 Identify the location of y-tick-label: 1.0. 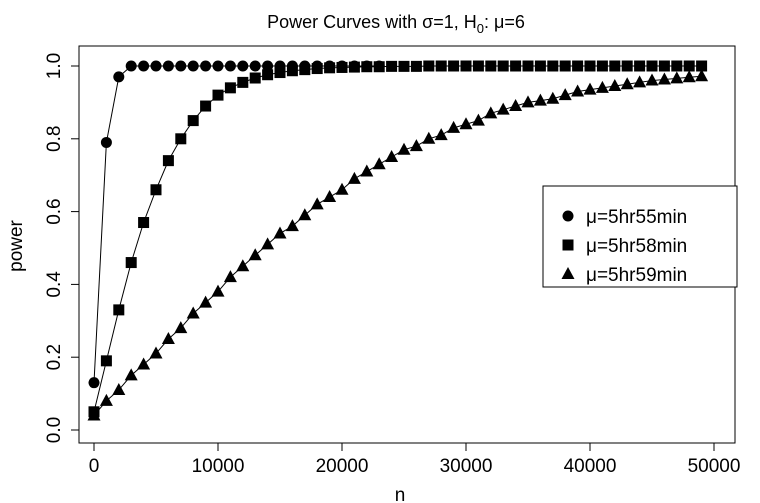
(54, 66).